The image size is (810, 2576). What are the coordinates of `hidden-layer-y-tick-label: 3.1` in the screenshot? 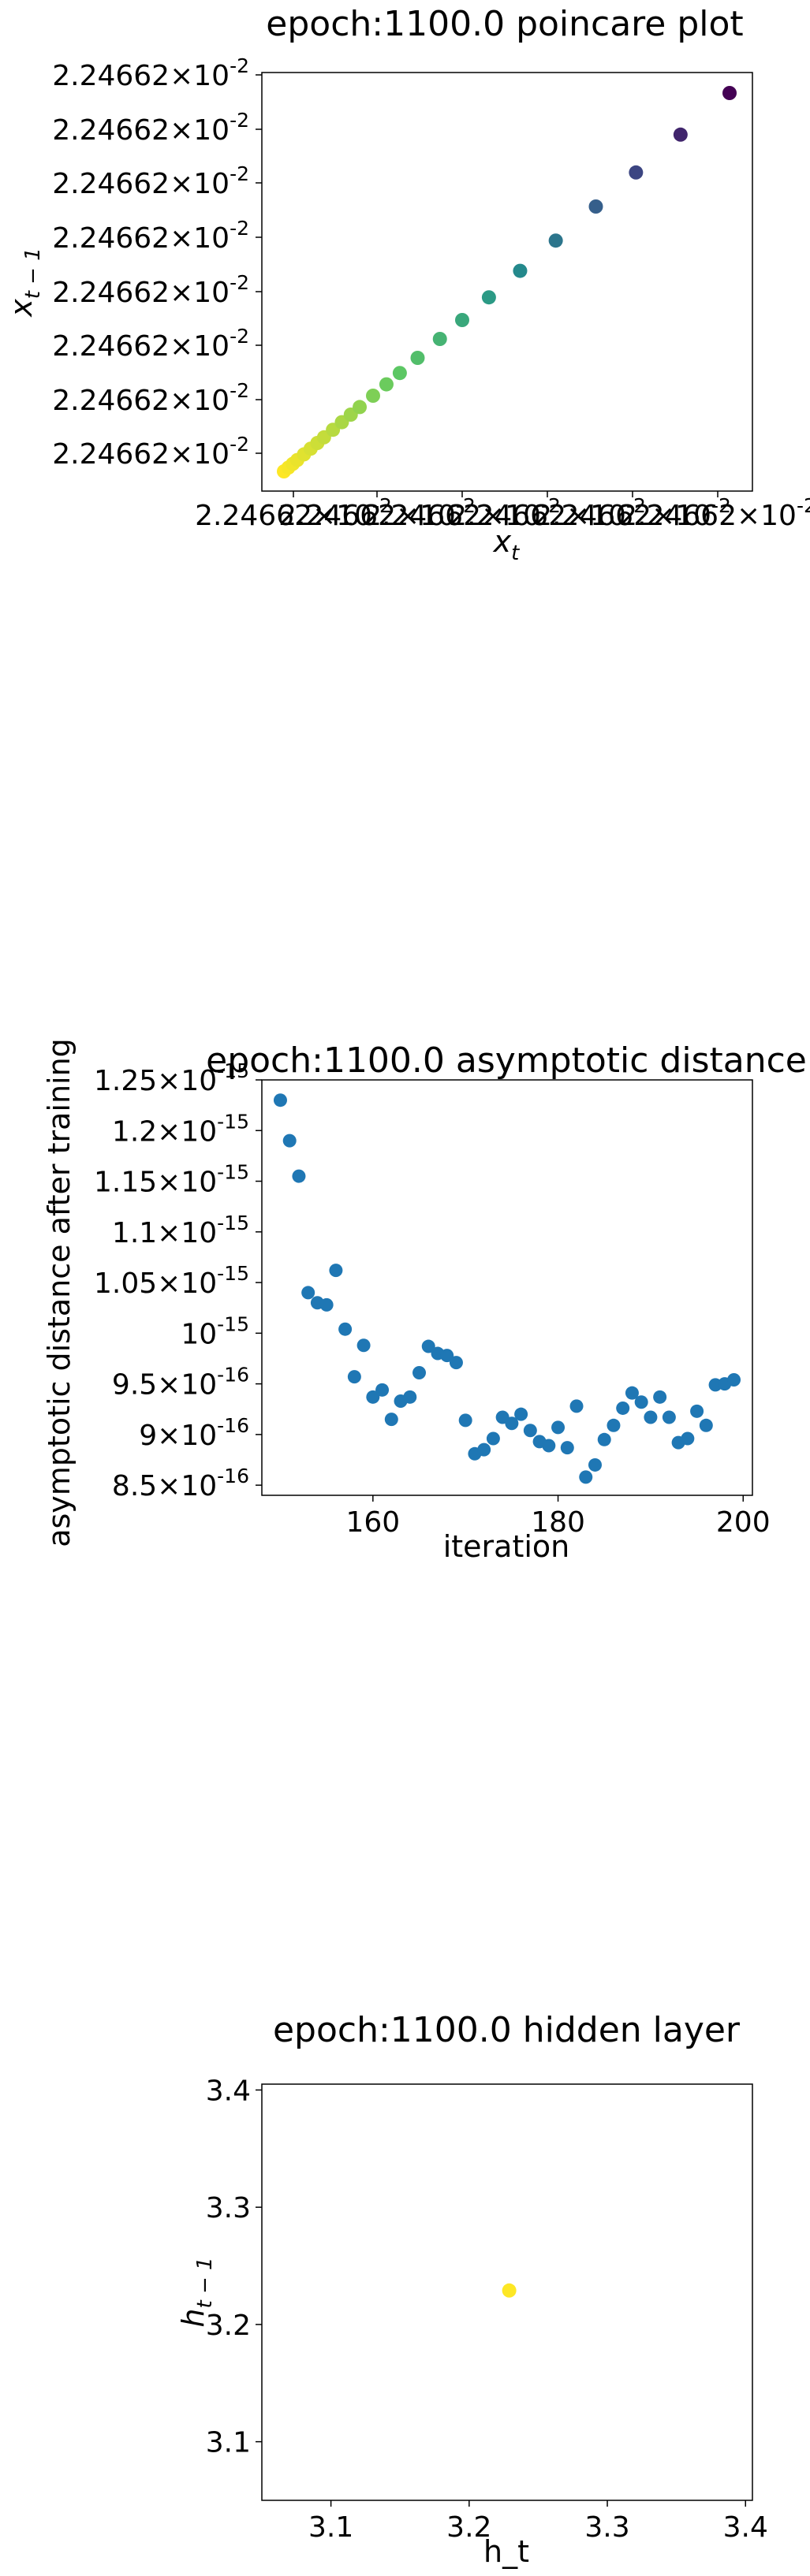 It's located at (229, 2443).